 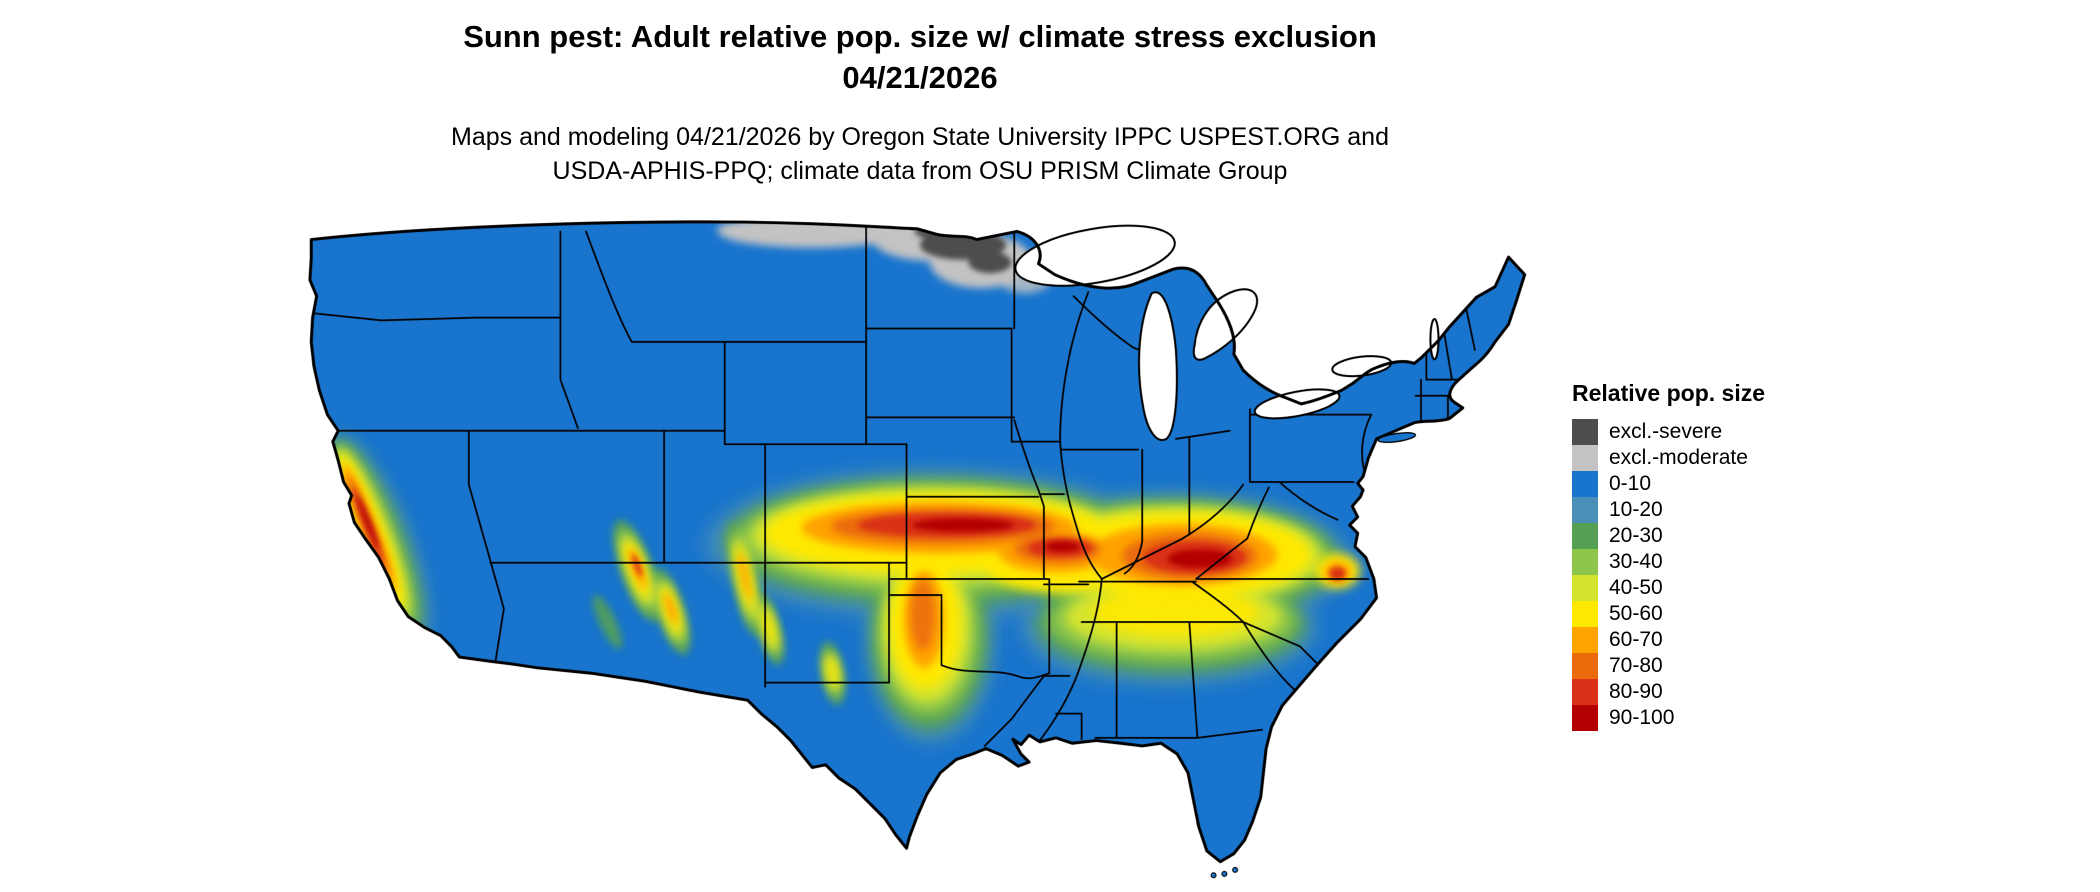 I want to click on lake-superior, so click(x=1095, y=255).